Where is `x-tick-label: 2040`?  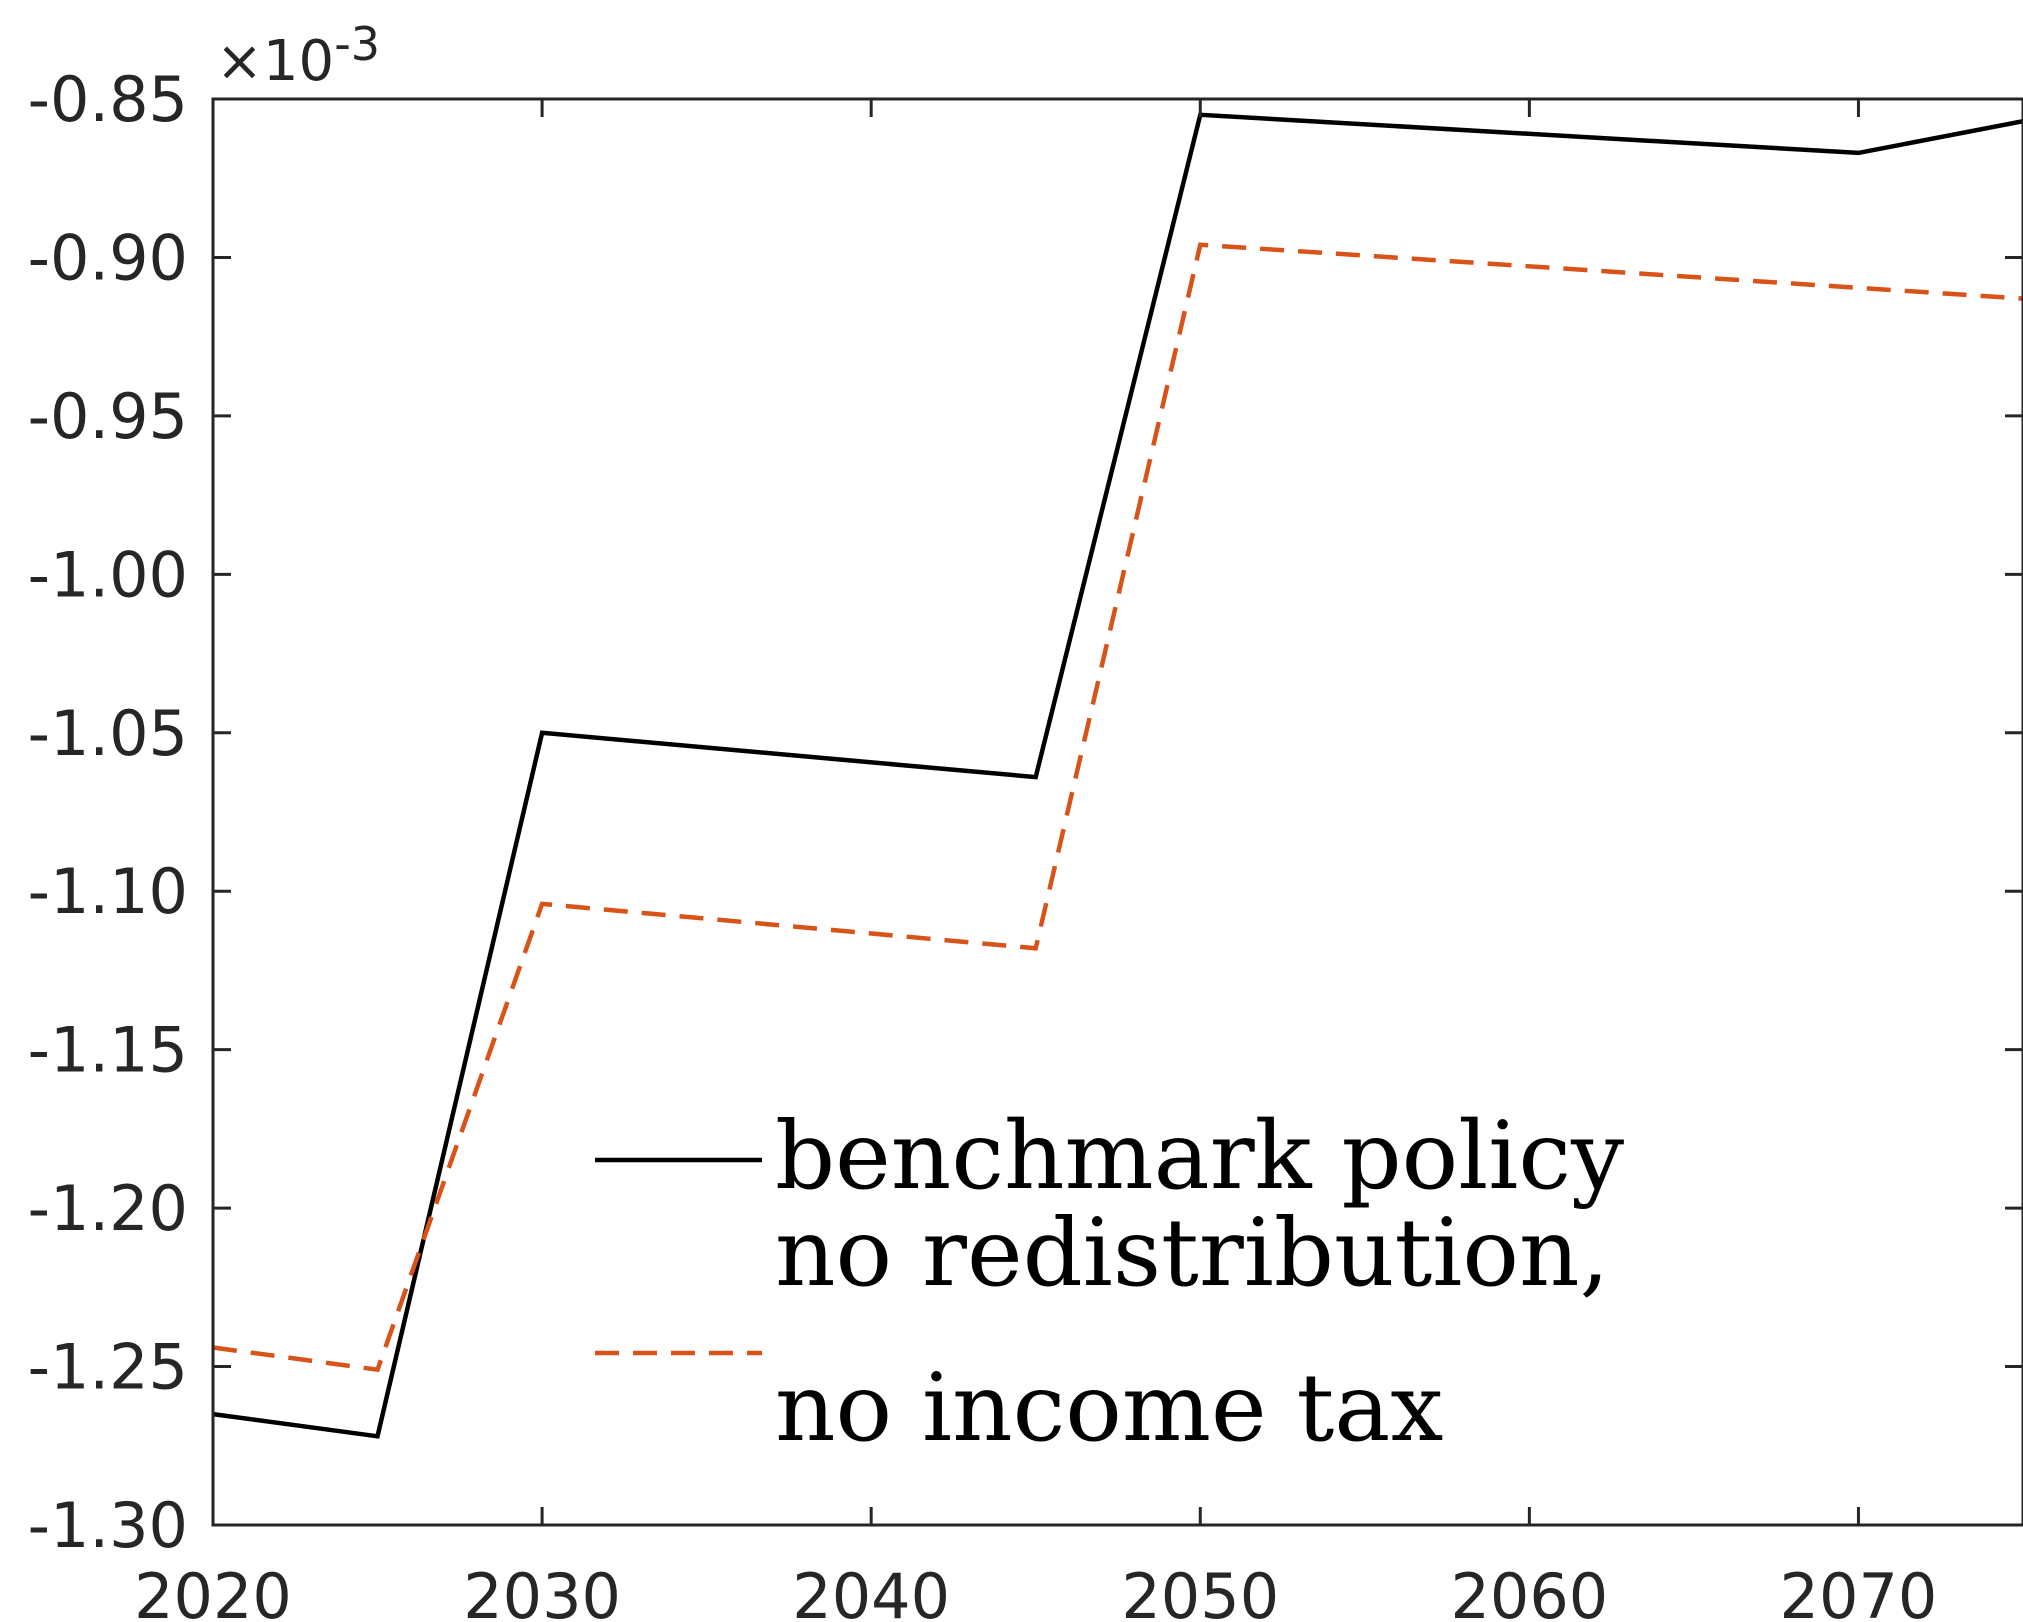
x-tick-label: 2040 is located at coordinates (871, 1591).